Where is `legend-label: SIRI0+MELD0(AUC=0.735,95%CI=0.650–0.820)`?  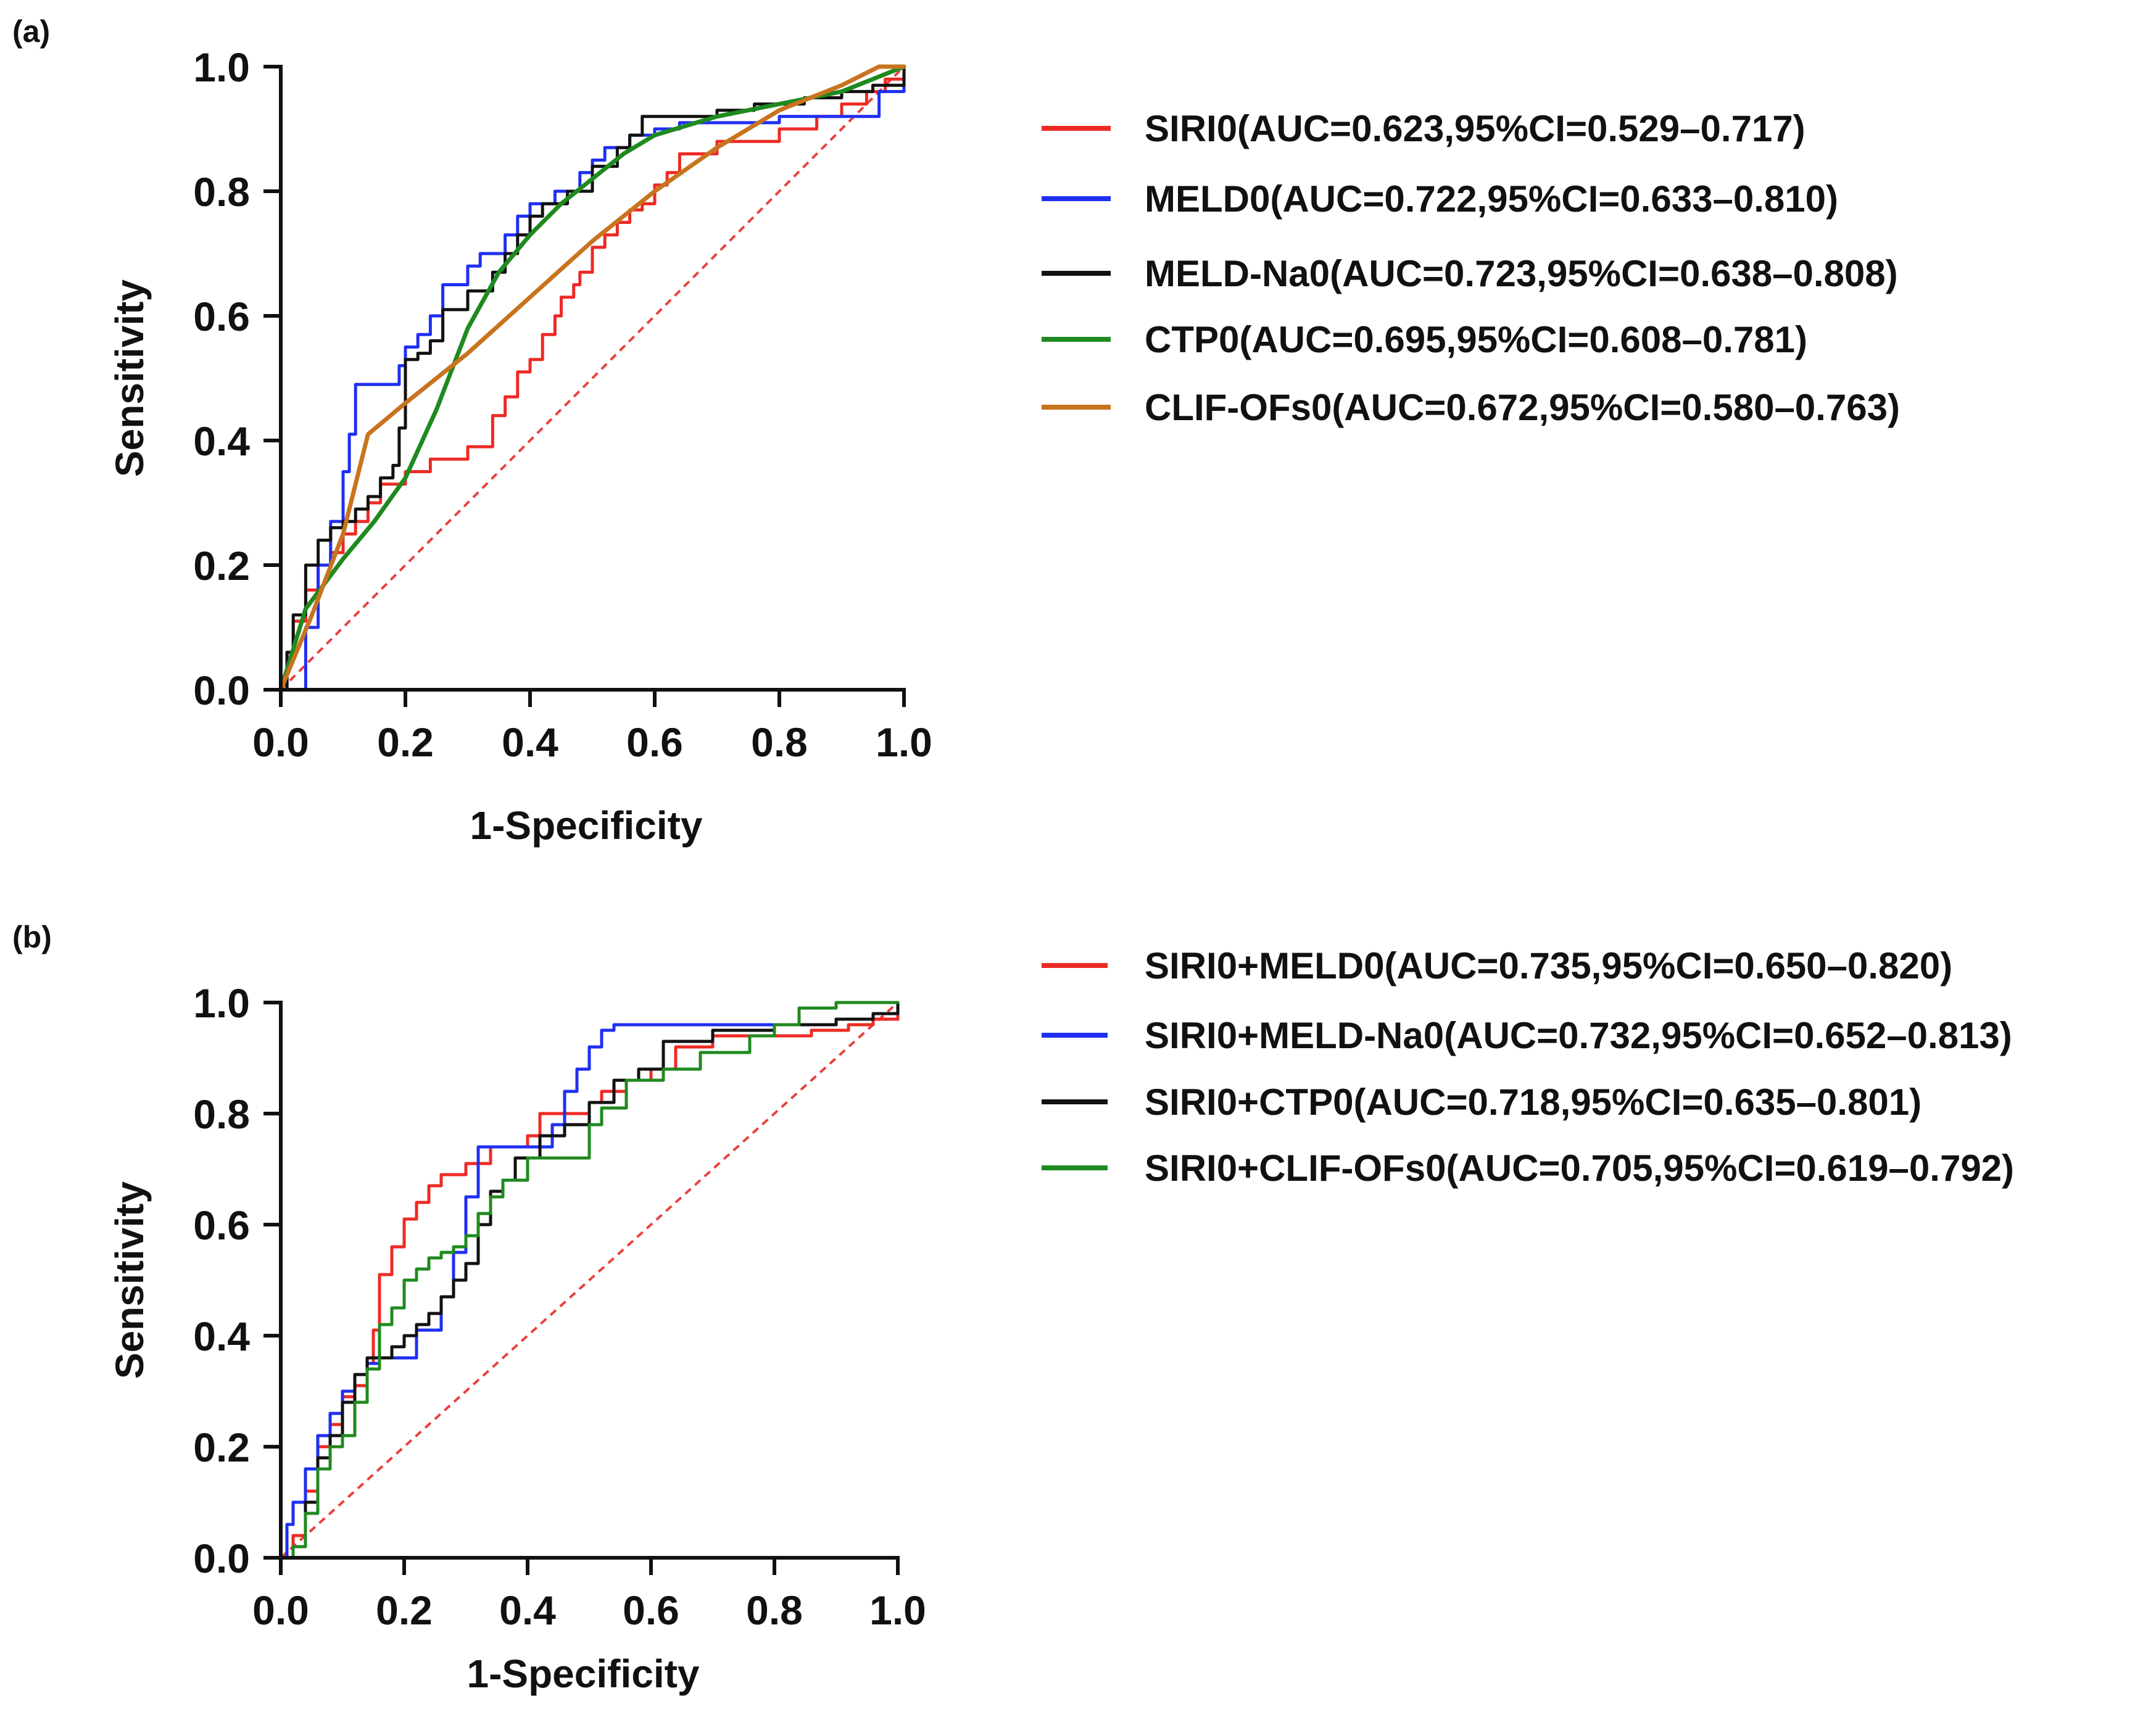 legend-label: SIRI0+MELD0(AUC=0.735,95%CI=0.650–0.820) is located at coordinates (1548, 965).